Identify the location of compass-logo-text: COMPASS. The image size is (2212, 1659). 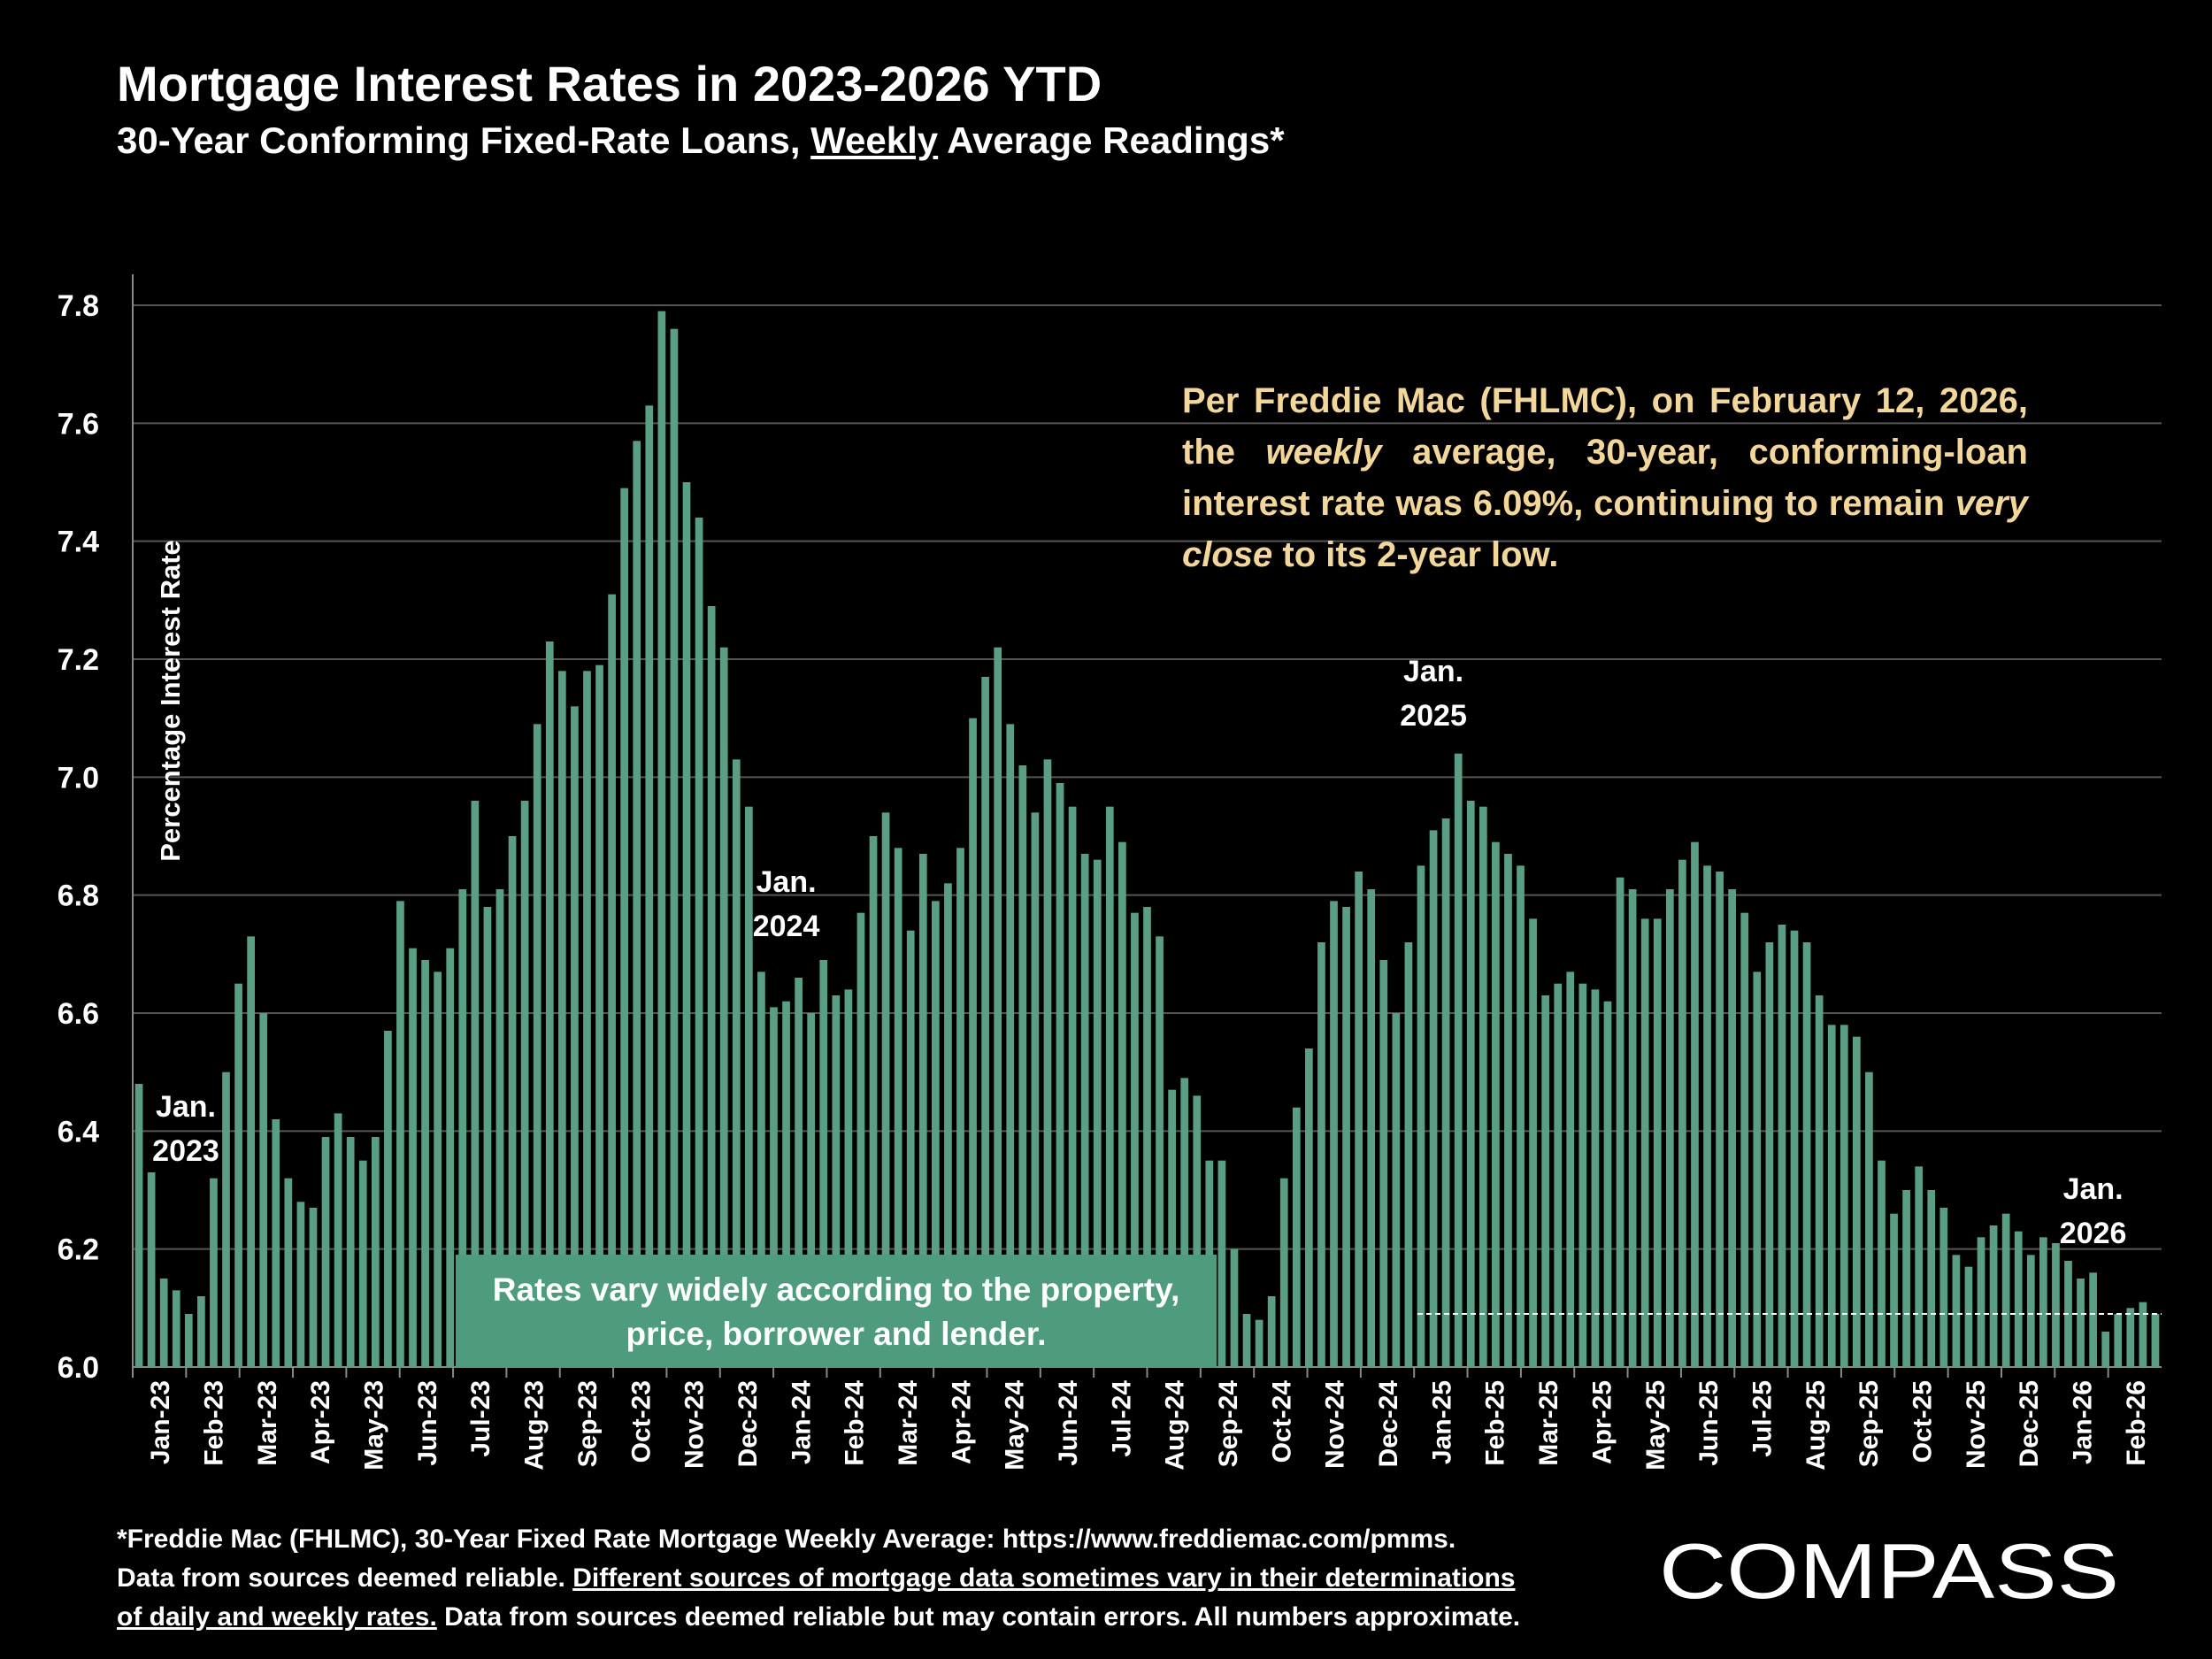
(1889, 1569).